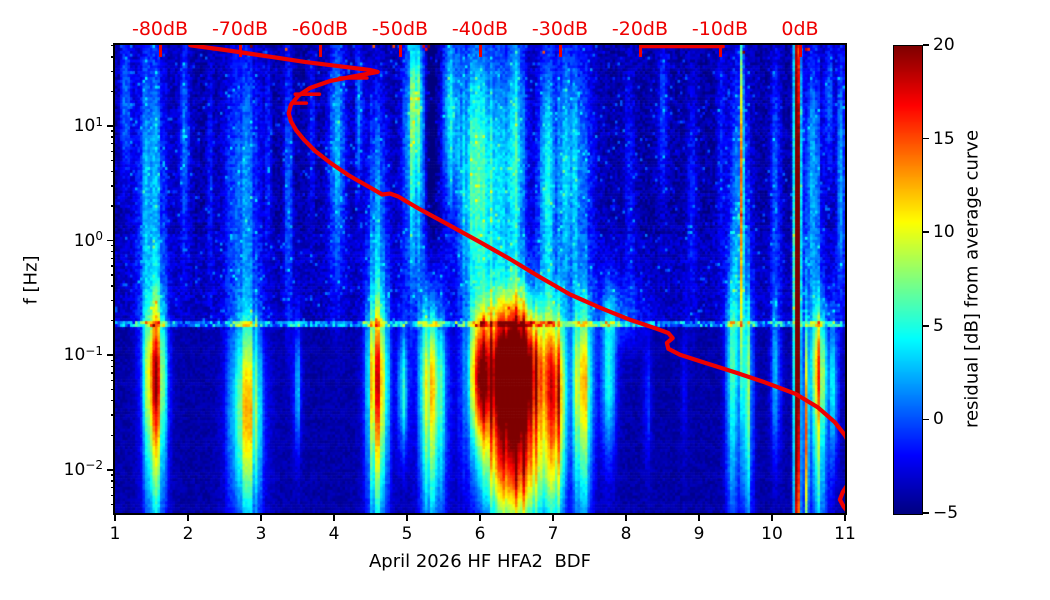  Describe the element at coordinates (480, 534) in the screenshot. I see `x-tick-label: 6` at that location.